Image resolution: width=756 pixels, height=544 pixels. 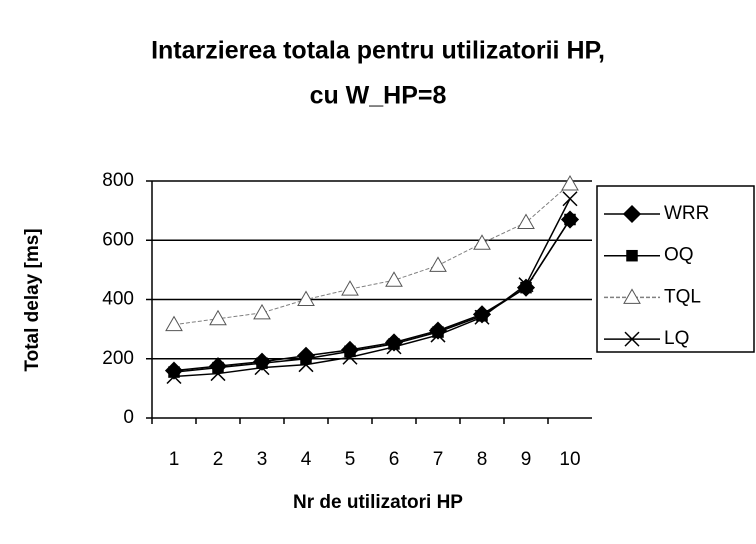 What do you see at coordinates (128, 417) in the screenshot?
I see `y-tick-label: 0` at bounding box center [128, 417].